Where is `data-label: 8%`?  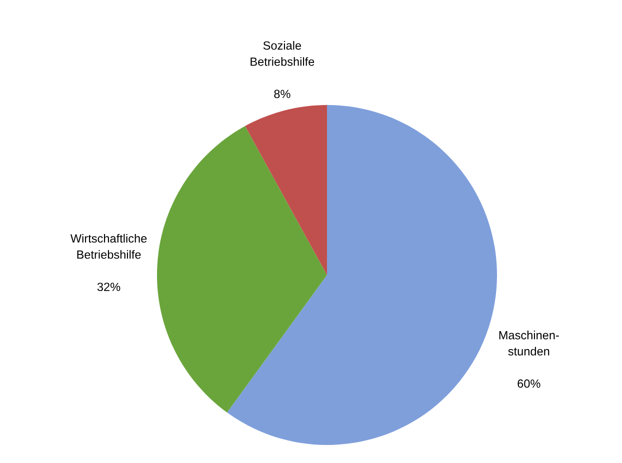 data-label: 8% is located at coordinates (282, 94).